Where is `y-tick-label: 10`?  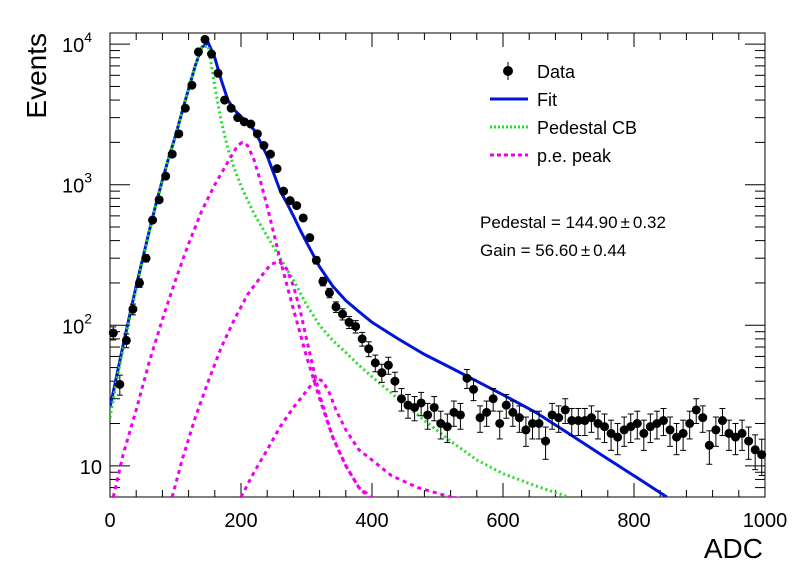 y-tick-label: 10 is located at coordinates (91, 468).